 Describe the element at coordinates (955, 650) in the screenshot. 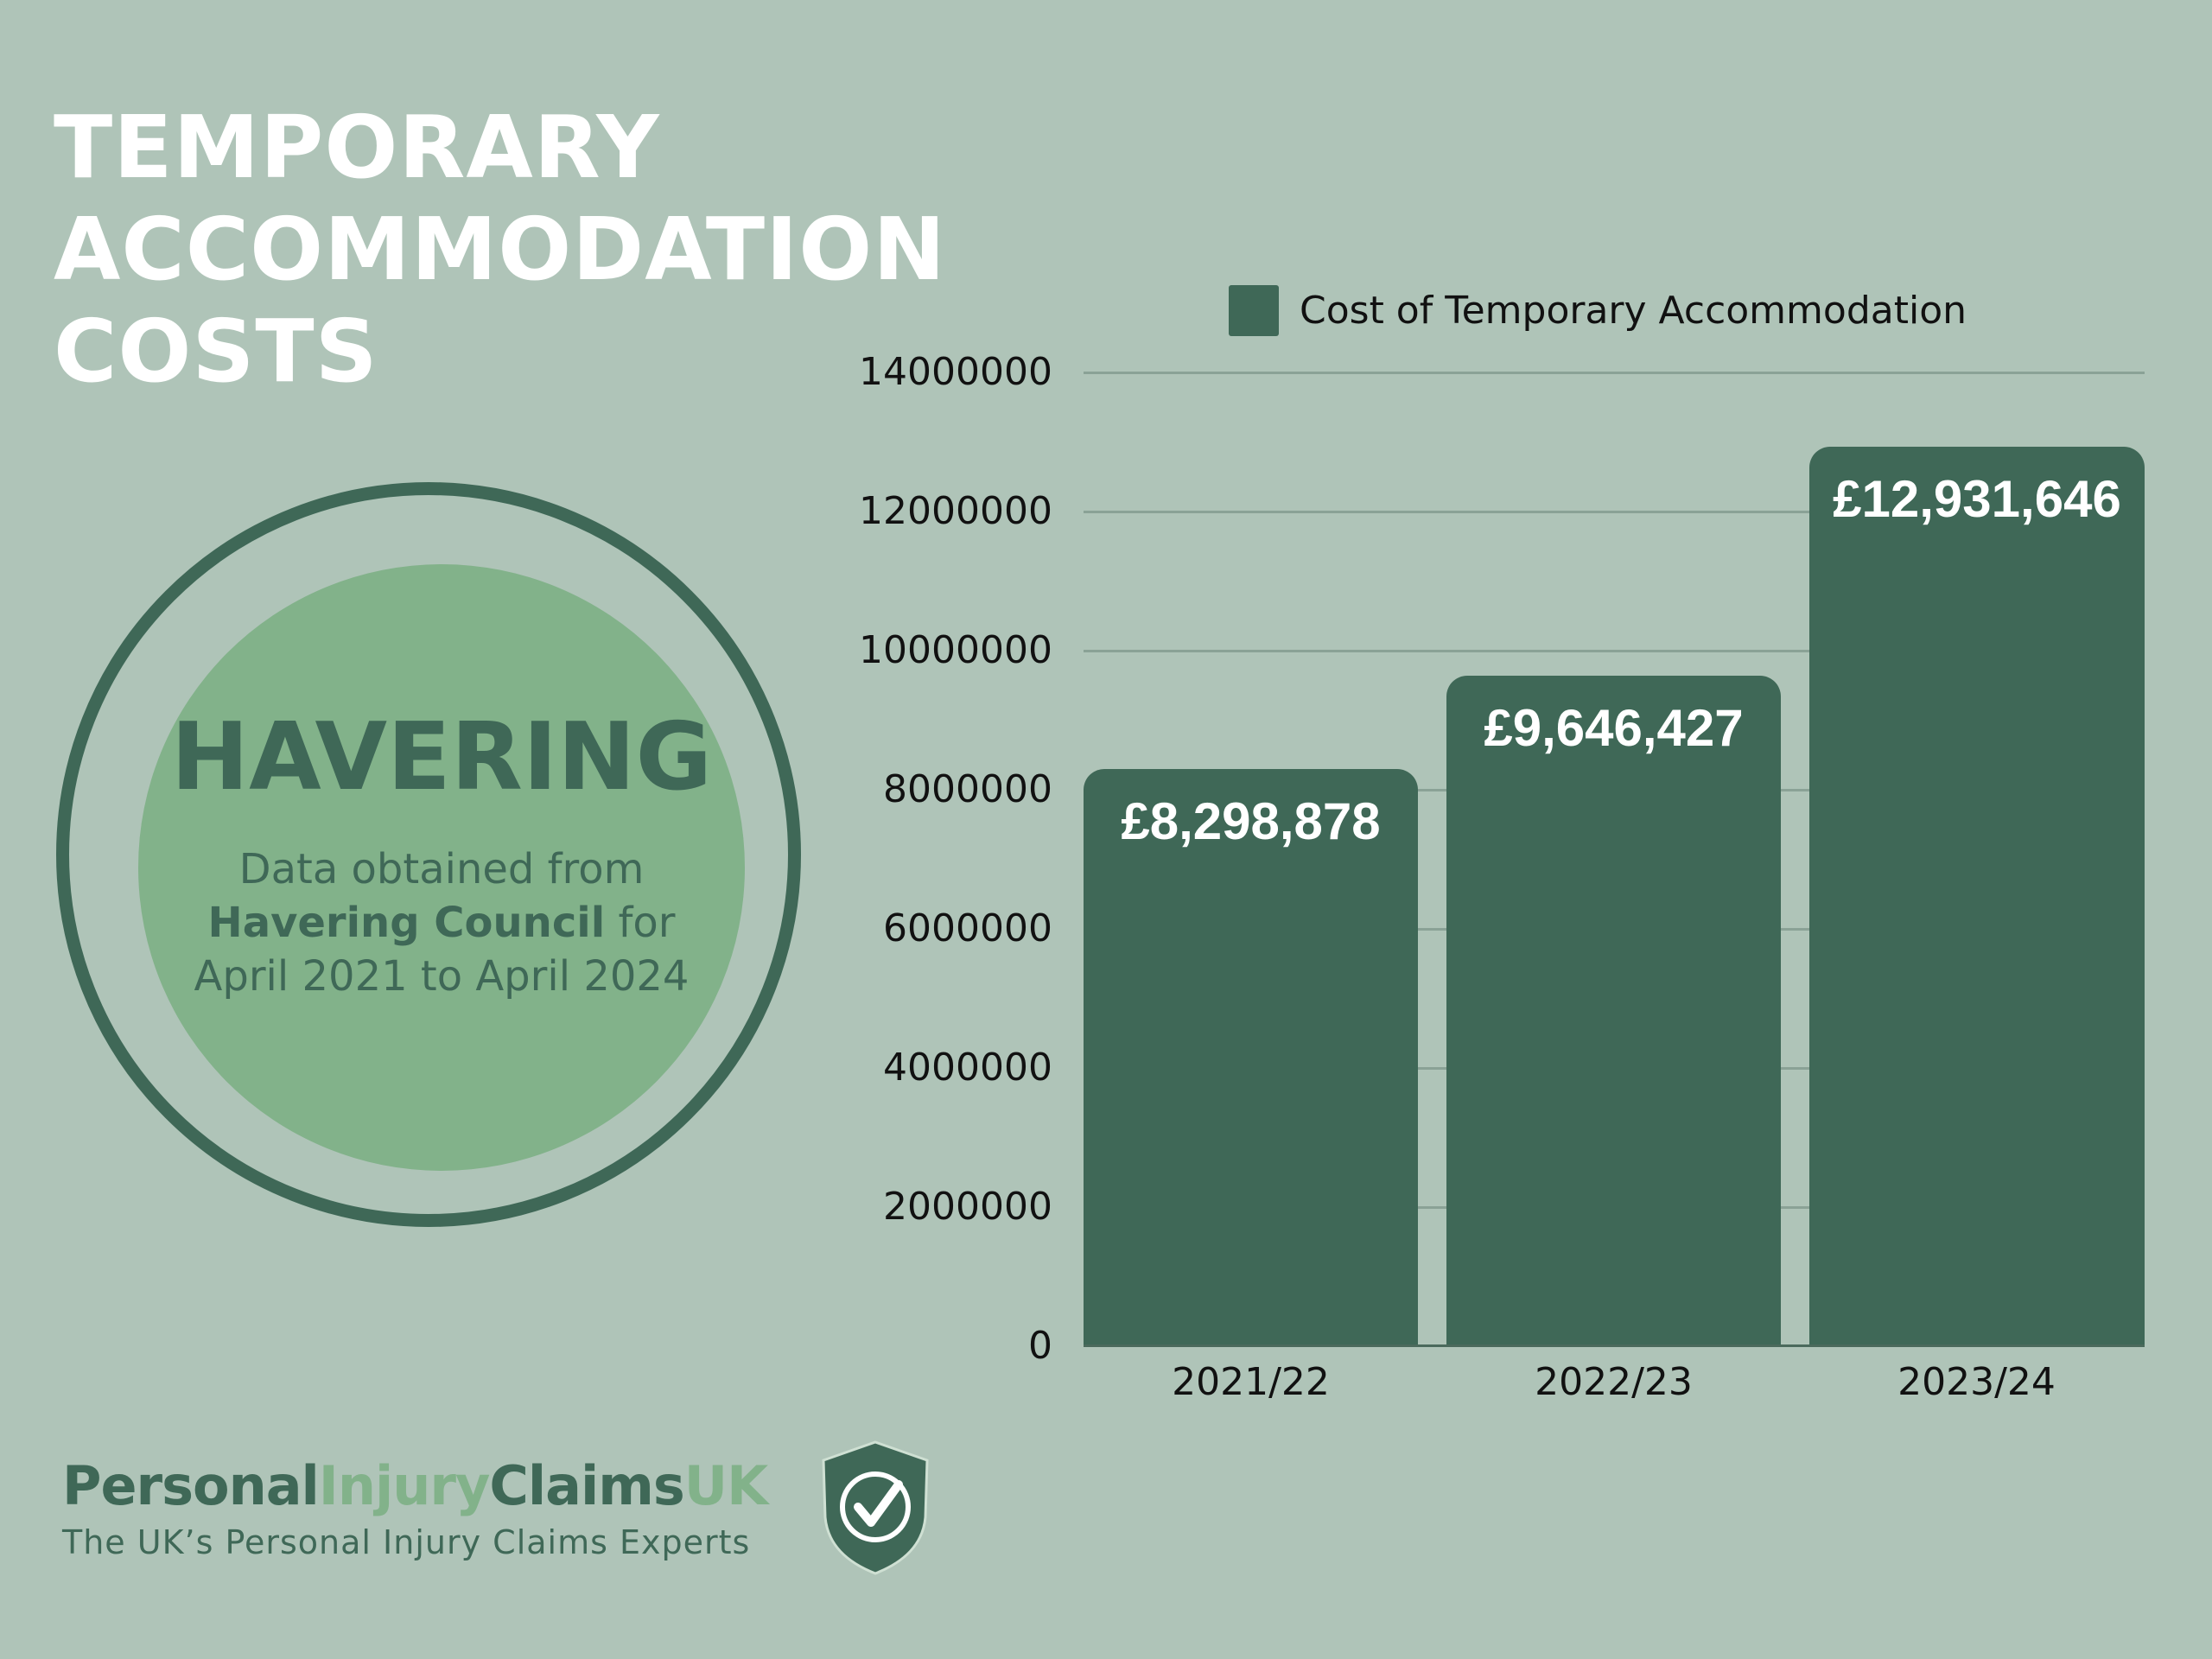

I see `y-tick-label: 10000000` at that location.